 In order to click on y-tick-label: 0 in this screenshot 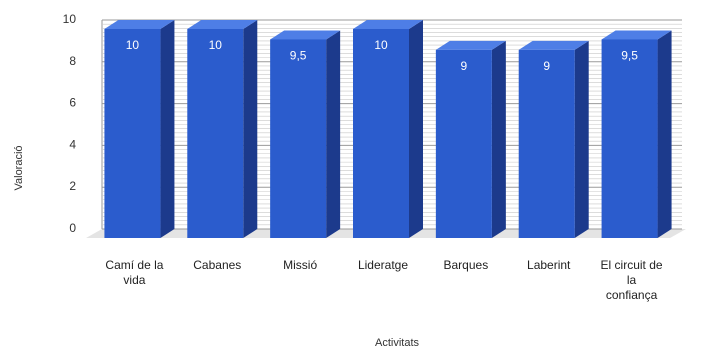, I will do `click(72, 228)`.